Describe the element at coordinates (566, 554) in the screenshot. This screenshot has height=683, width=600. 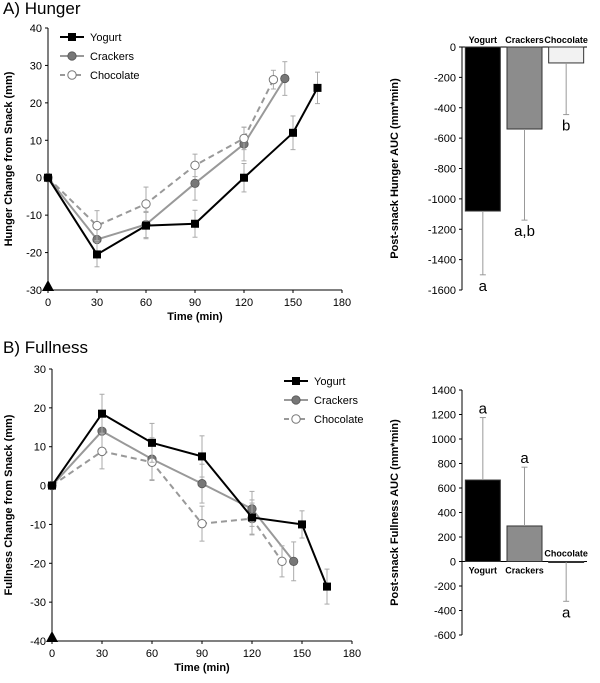
I see `bar-chocolate-category-label: Chocolate` at that location.